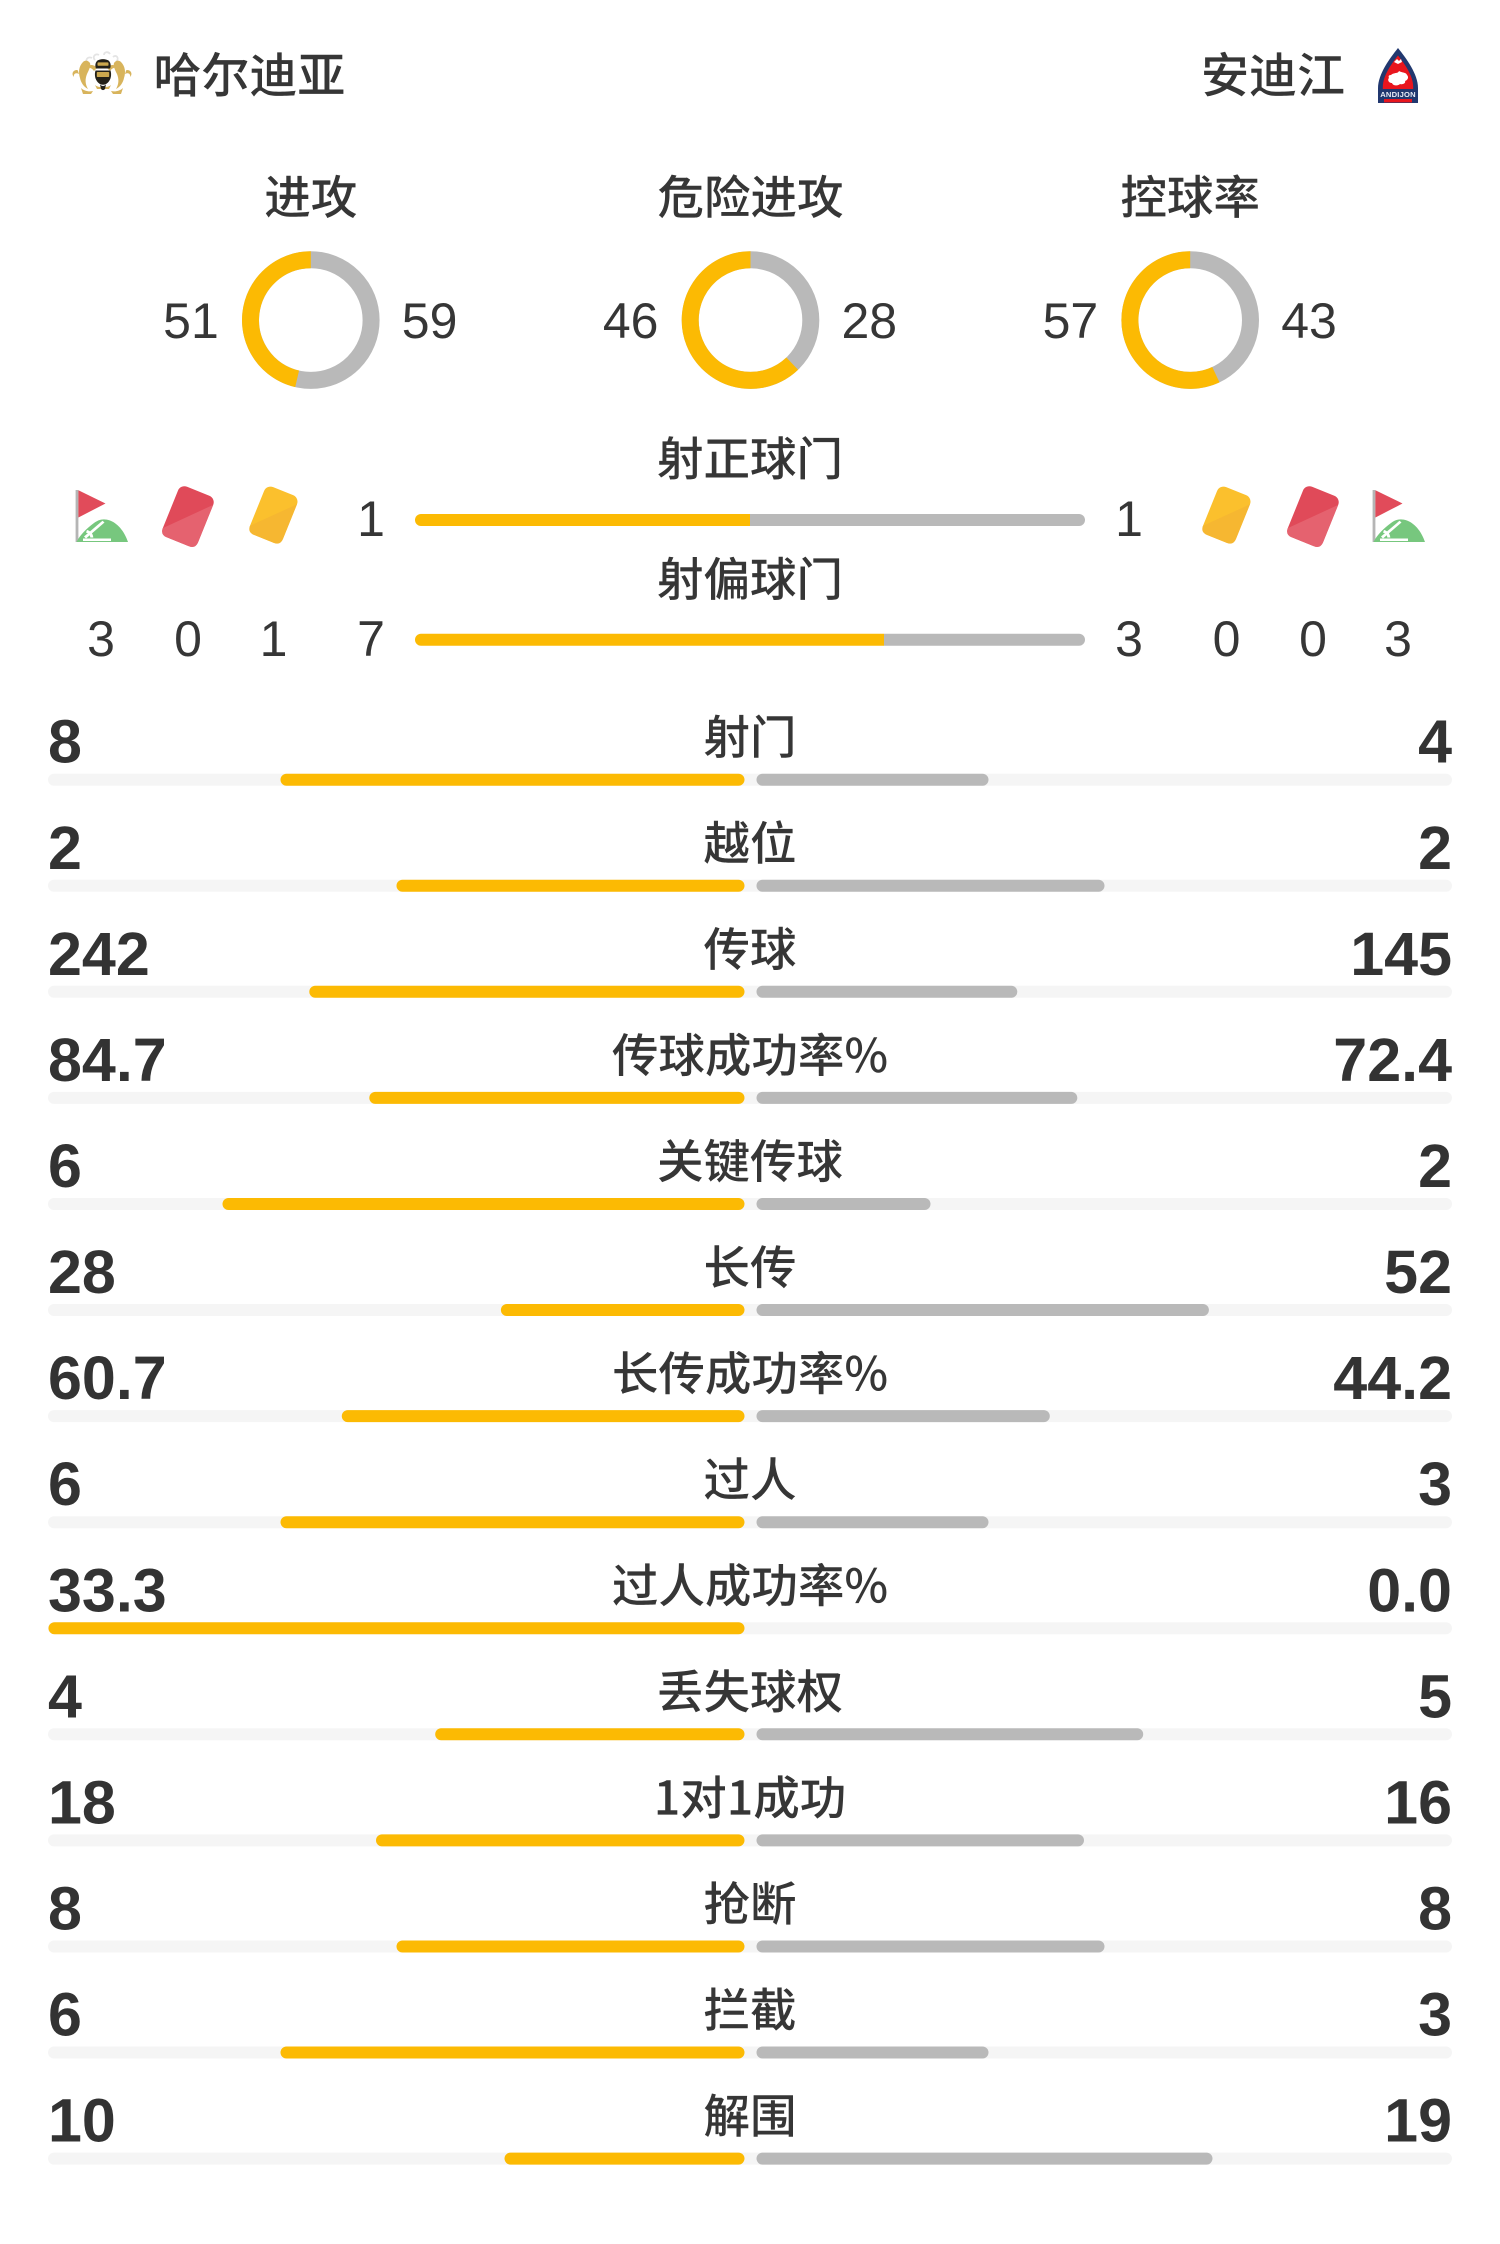  What do you see at coordinates (1071, 321) in the screenshot?
I see `svg-text: 57` at bounding box center [1071, 321].